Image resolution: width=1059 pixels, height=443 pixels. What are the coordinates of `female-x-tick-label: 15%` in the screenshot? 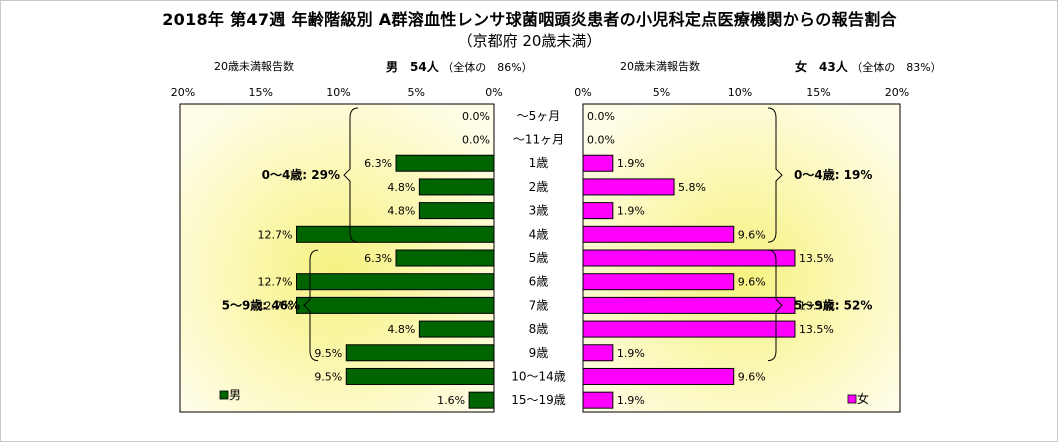 It's located at (818, 92).